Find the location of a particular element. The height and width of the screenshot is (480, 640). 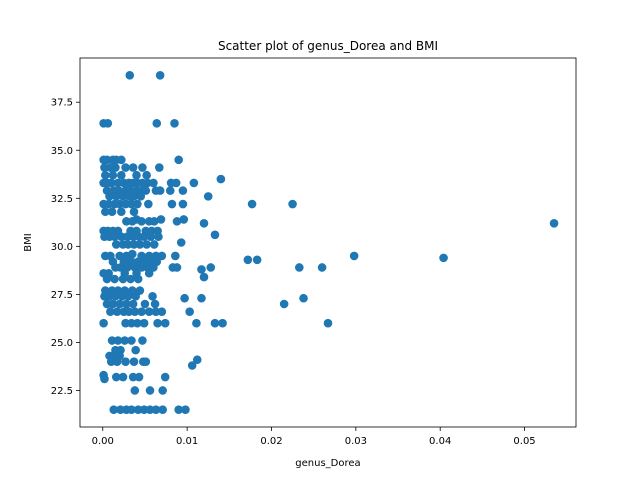

y-tick-label: 27.5 is located at coordinates (62, 295).